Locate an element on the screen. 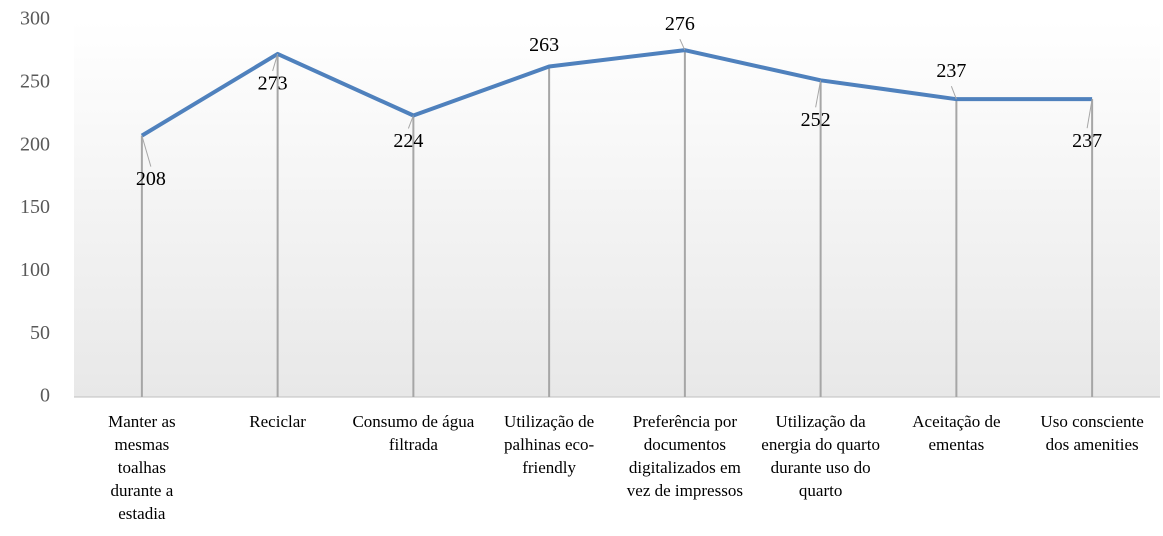 This screenshot has height=536, width=1163. x-tick-label: Consumo de água filtrada is located at coordinates (413, 433).